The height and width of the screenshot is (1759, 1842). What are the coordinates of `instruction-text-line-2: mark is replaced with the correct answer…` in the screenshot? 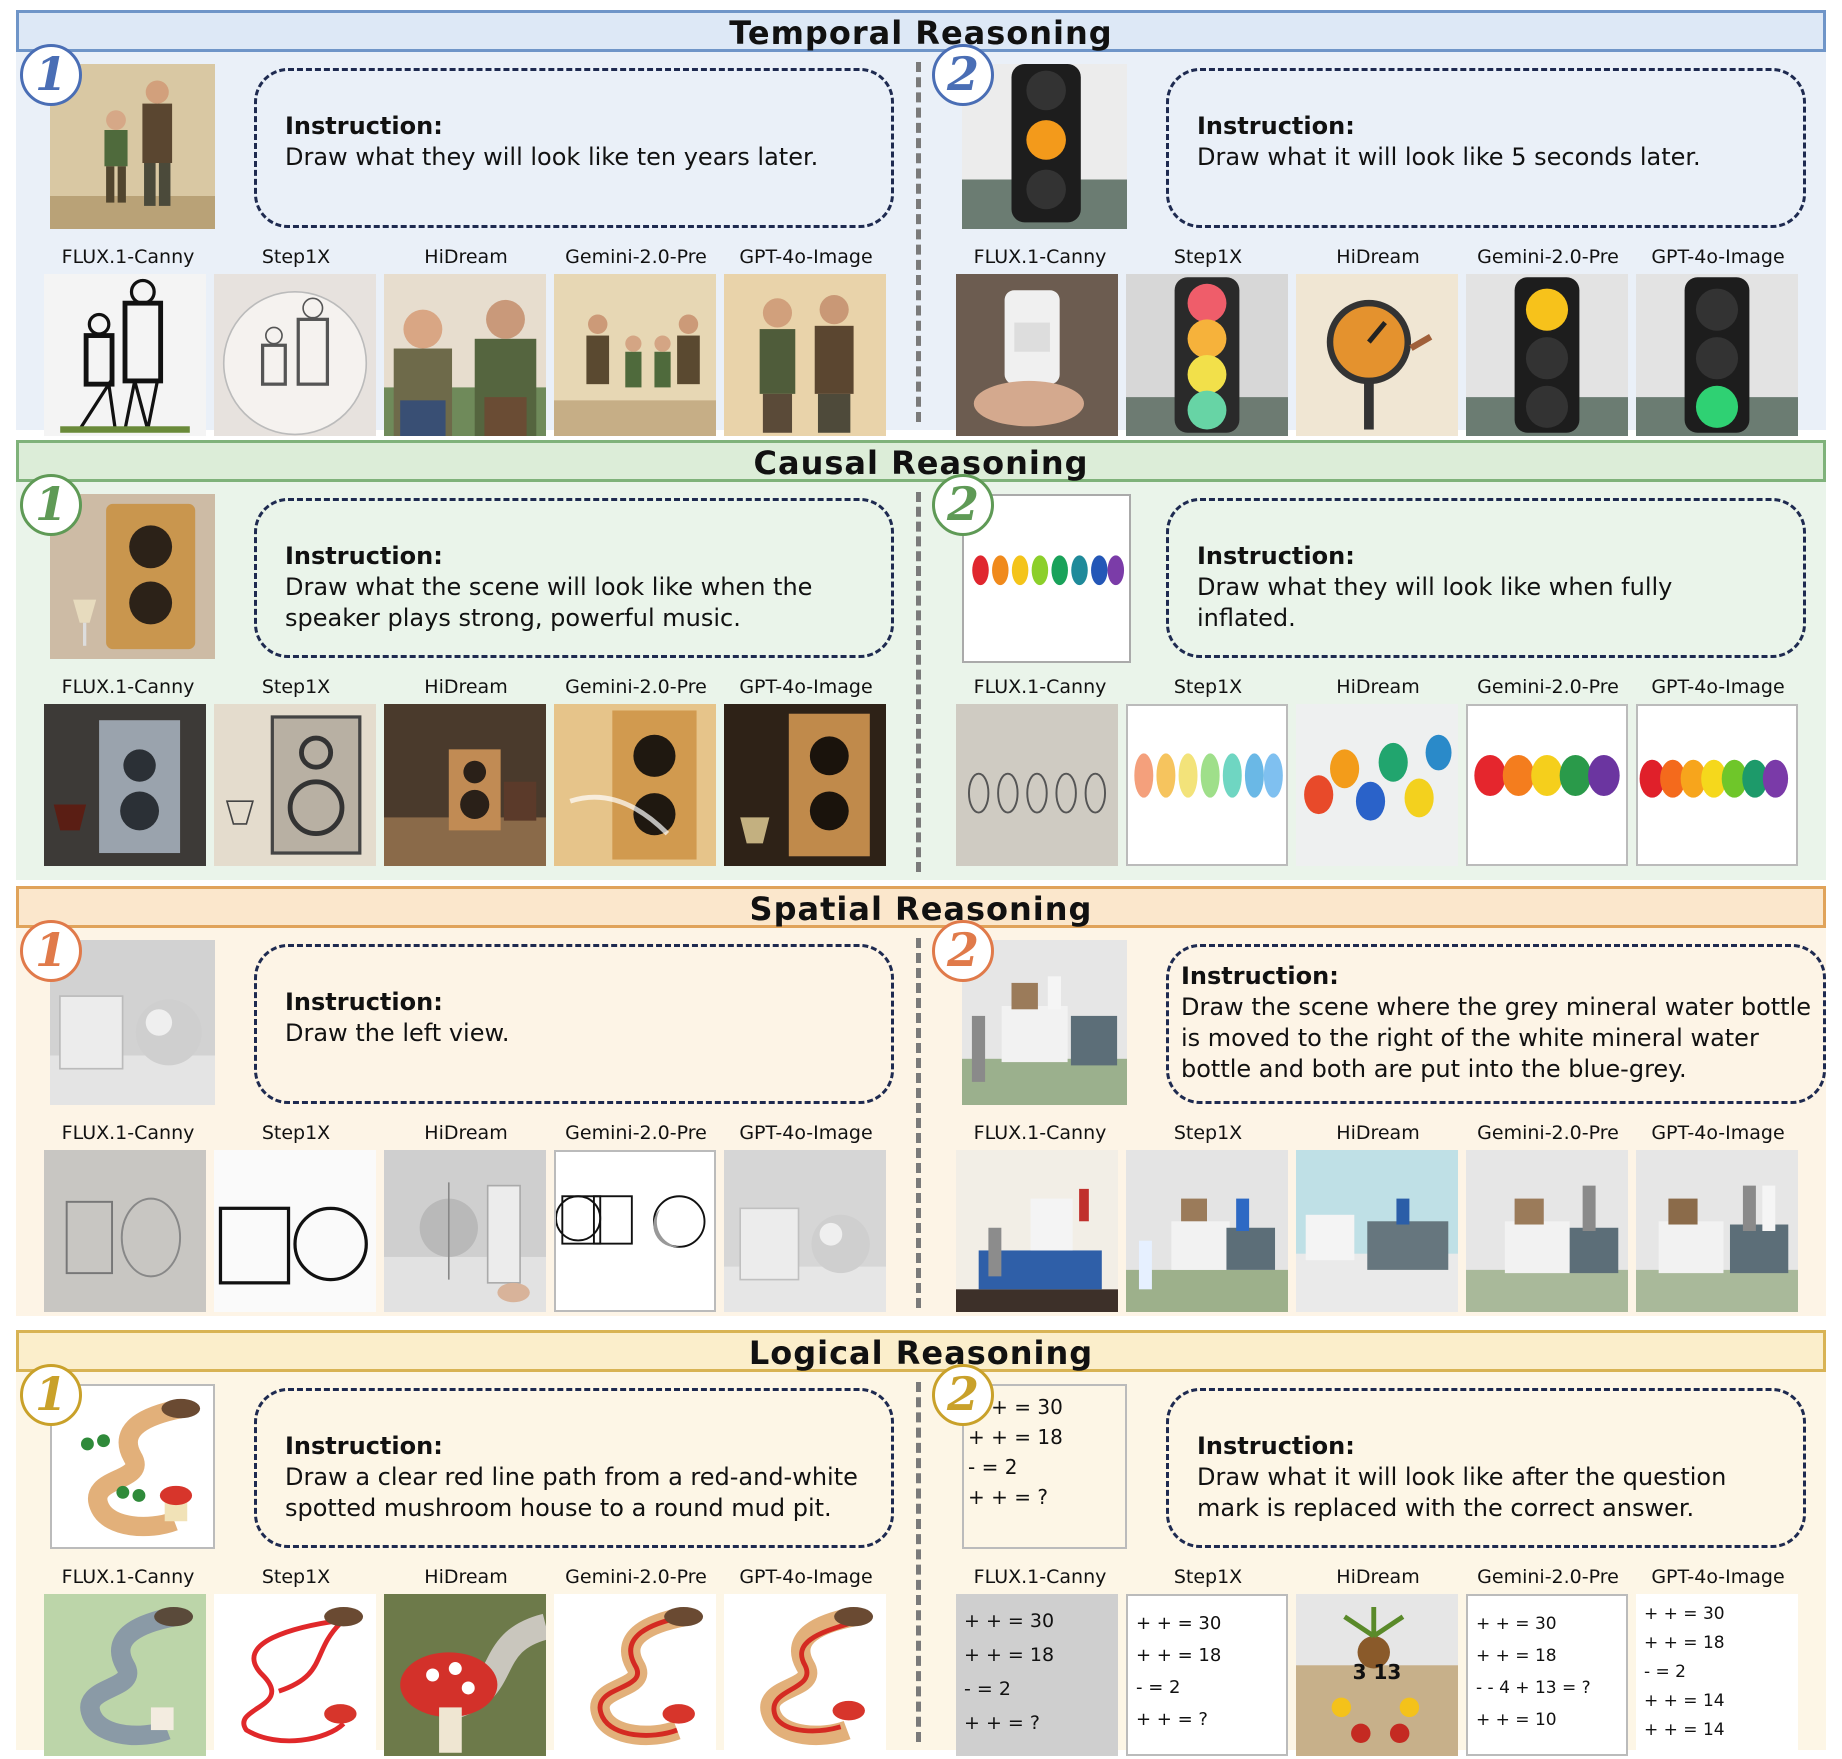 It's located at (1446, 1508).